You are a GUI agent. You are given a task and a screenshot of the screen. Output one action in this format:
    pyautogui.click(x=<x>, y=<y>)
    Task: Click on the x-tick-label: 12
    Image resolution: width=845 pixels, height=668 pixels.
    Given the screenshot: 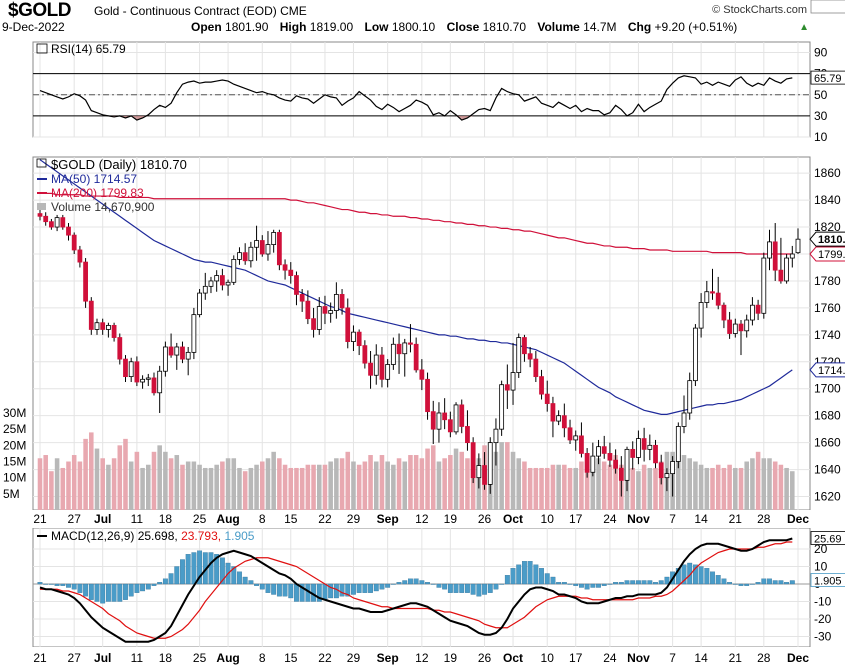 What is the action you would take?
    pyautogui.click(x=422, y=658)
    